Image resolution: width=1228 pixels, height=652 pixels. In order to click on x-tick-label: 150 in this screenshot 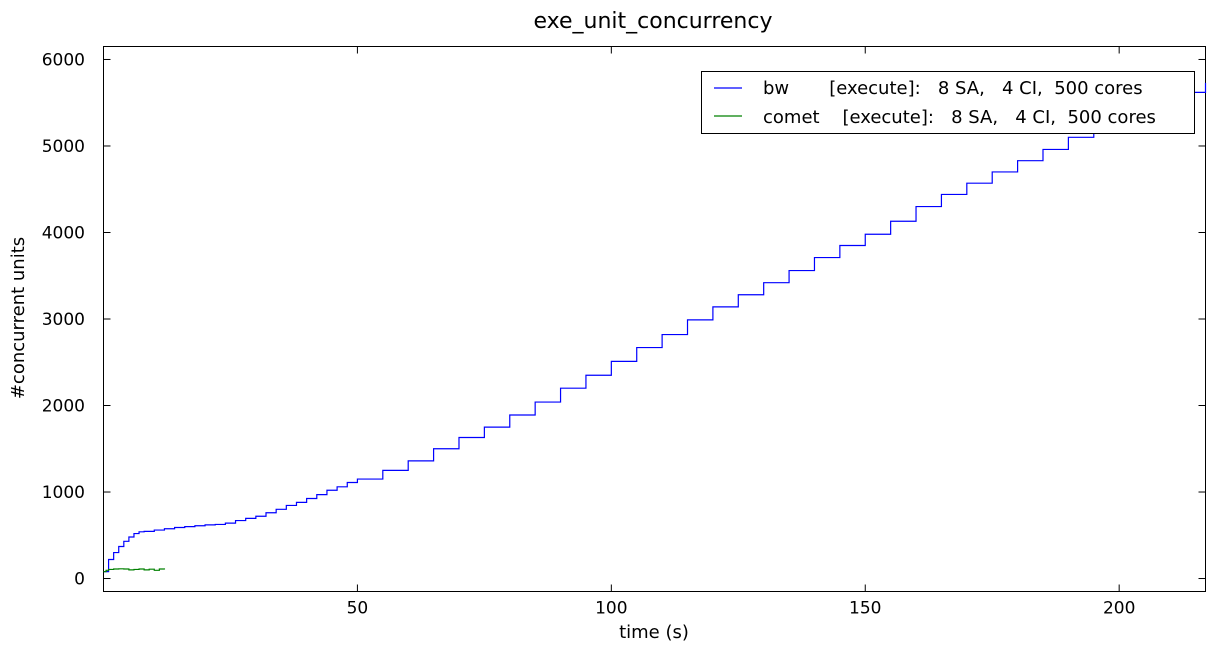, I will do `click(865, 609)`.